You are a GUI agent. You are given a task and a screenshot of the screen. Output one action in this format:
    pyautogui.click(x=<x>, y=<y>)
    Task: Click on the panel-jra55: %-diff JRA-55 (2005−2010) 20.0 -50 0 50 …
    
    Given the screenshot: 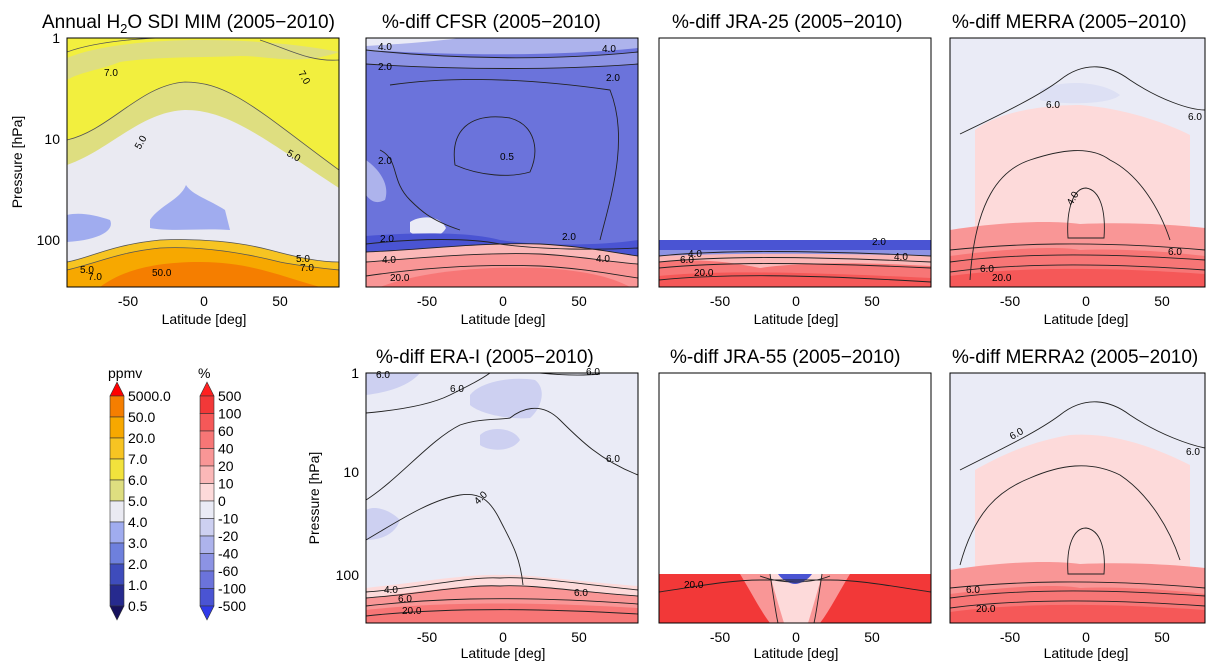 What is the action you would take?
    pyautogui.click(x=795, y=504)
    